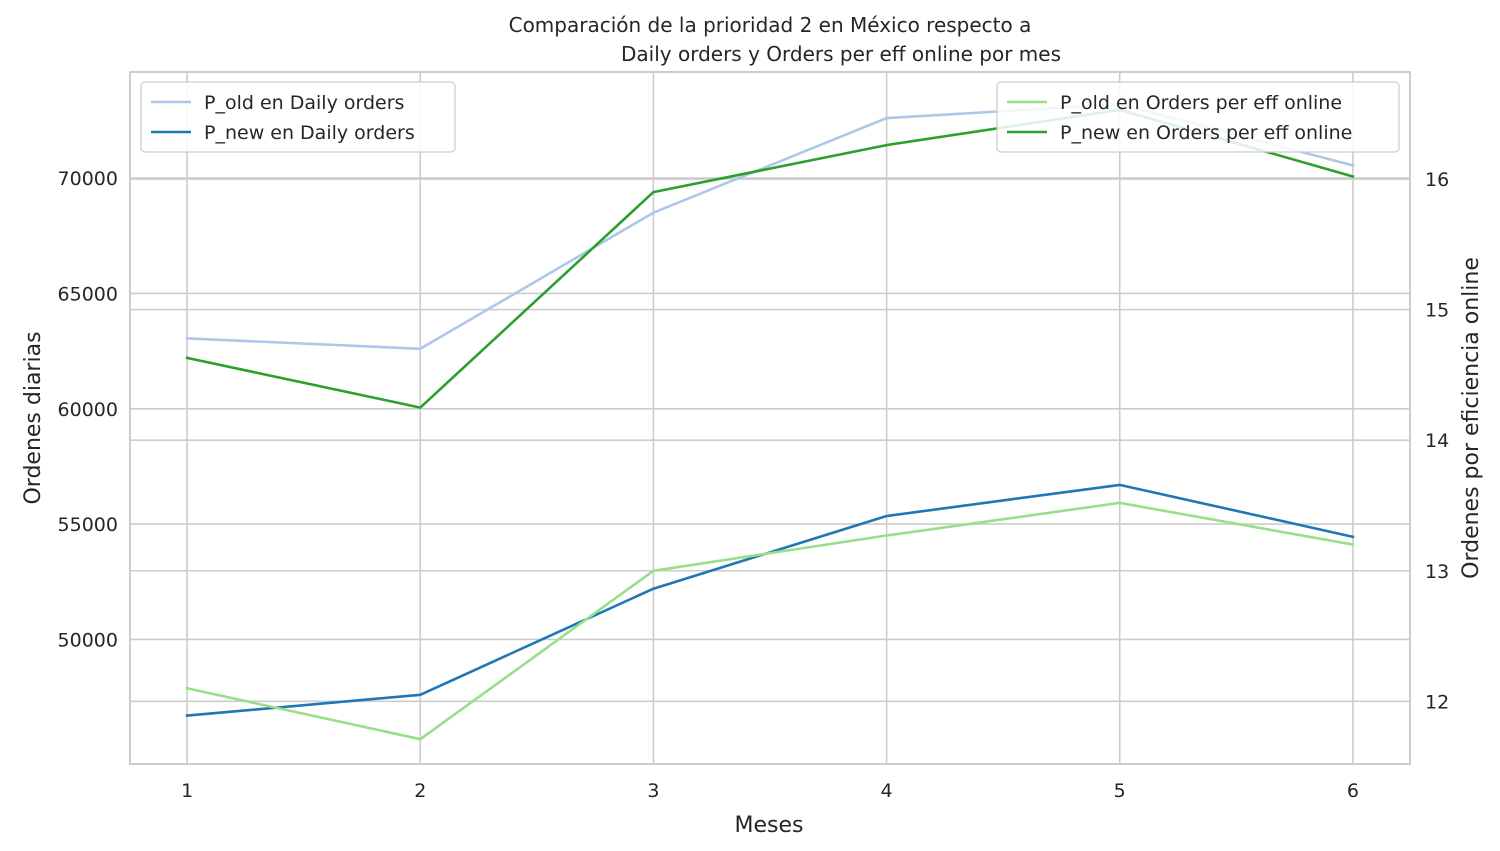 The height and width of the screenshot is (851, 1500). I want to click on left-tick-label: 50000, so click(88, 640).